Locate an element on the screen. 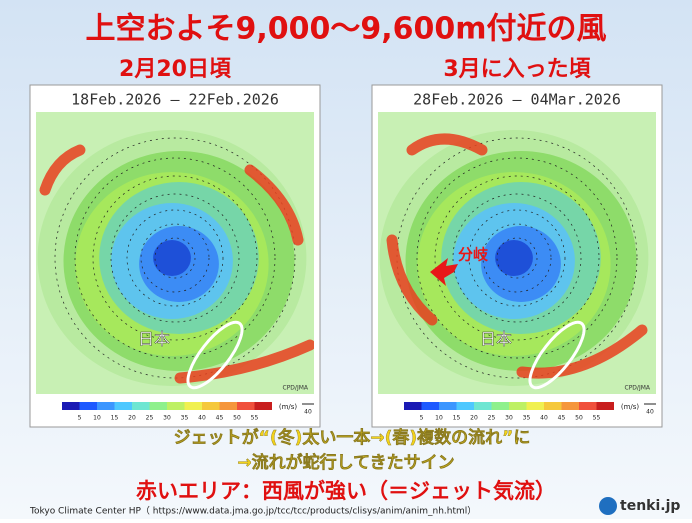  branch-label: 分岐 is located at coordinates (473, 255).